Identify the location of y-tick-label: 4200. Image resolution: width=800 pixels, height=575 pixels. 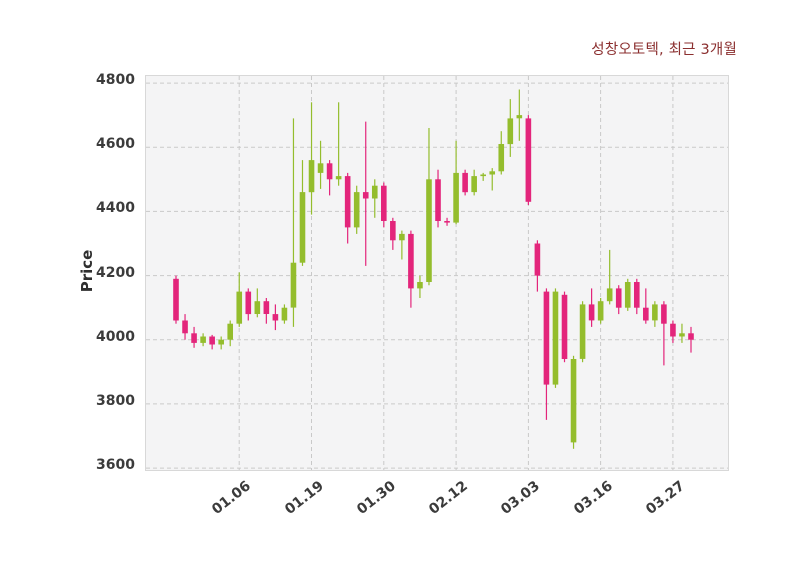
(115, 273).